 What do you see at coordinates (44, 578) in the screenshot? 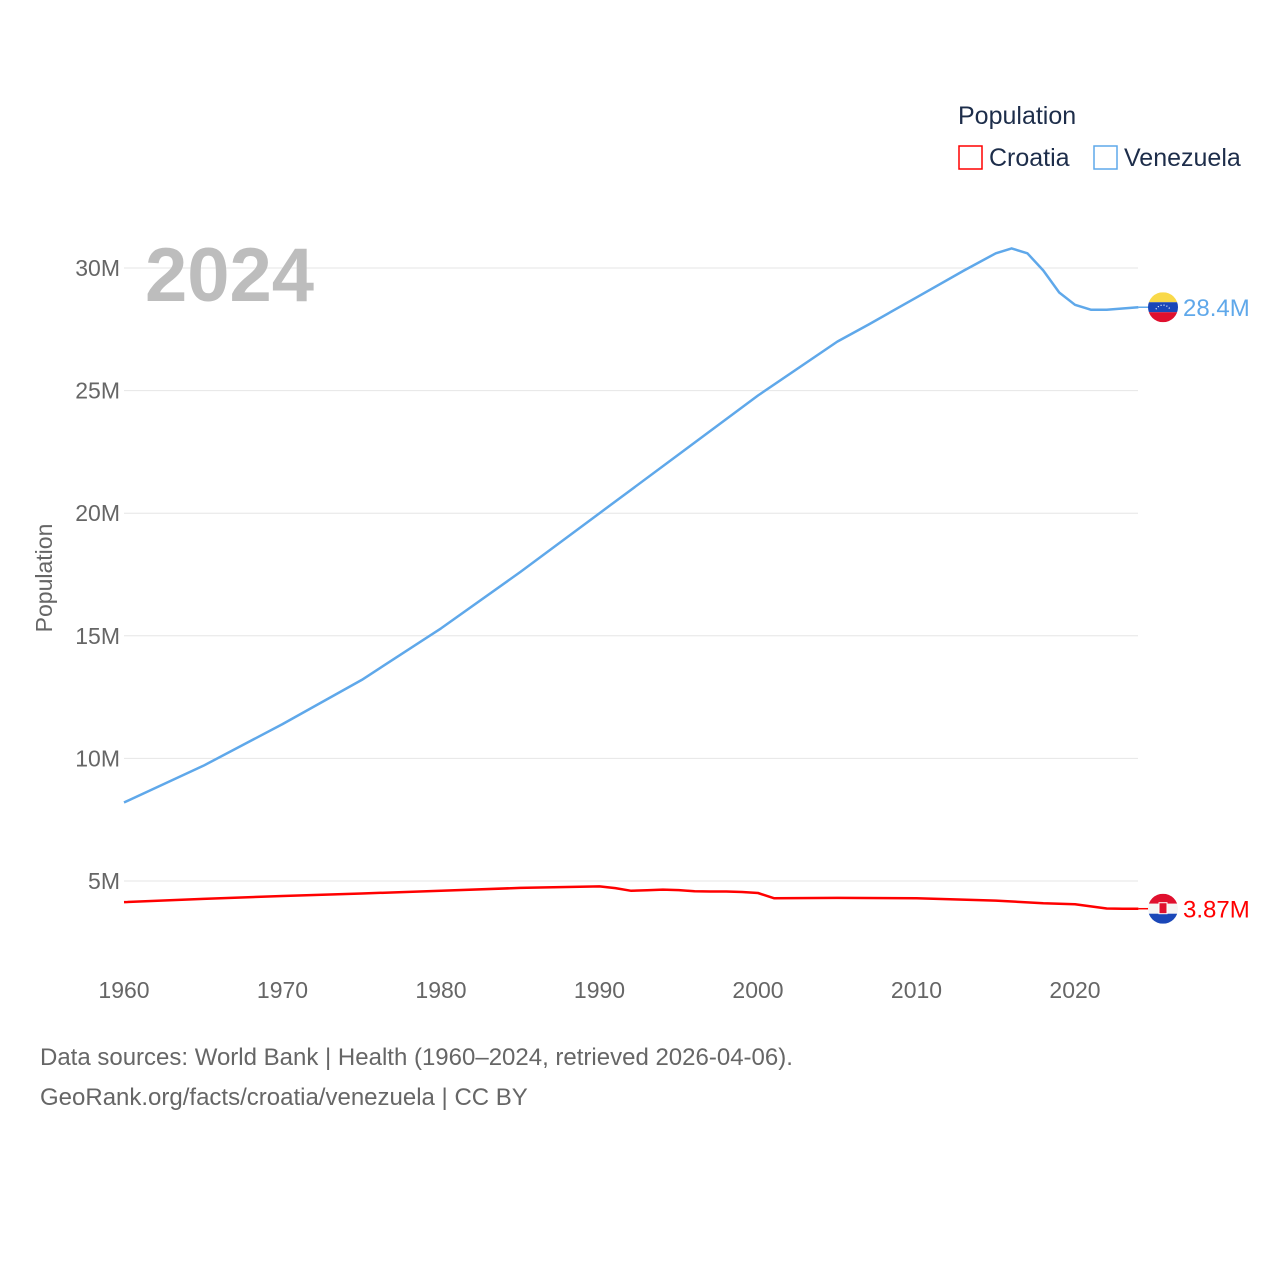
I see `y-axis-label: Population` at bounding box center [44, 578].